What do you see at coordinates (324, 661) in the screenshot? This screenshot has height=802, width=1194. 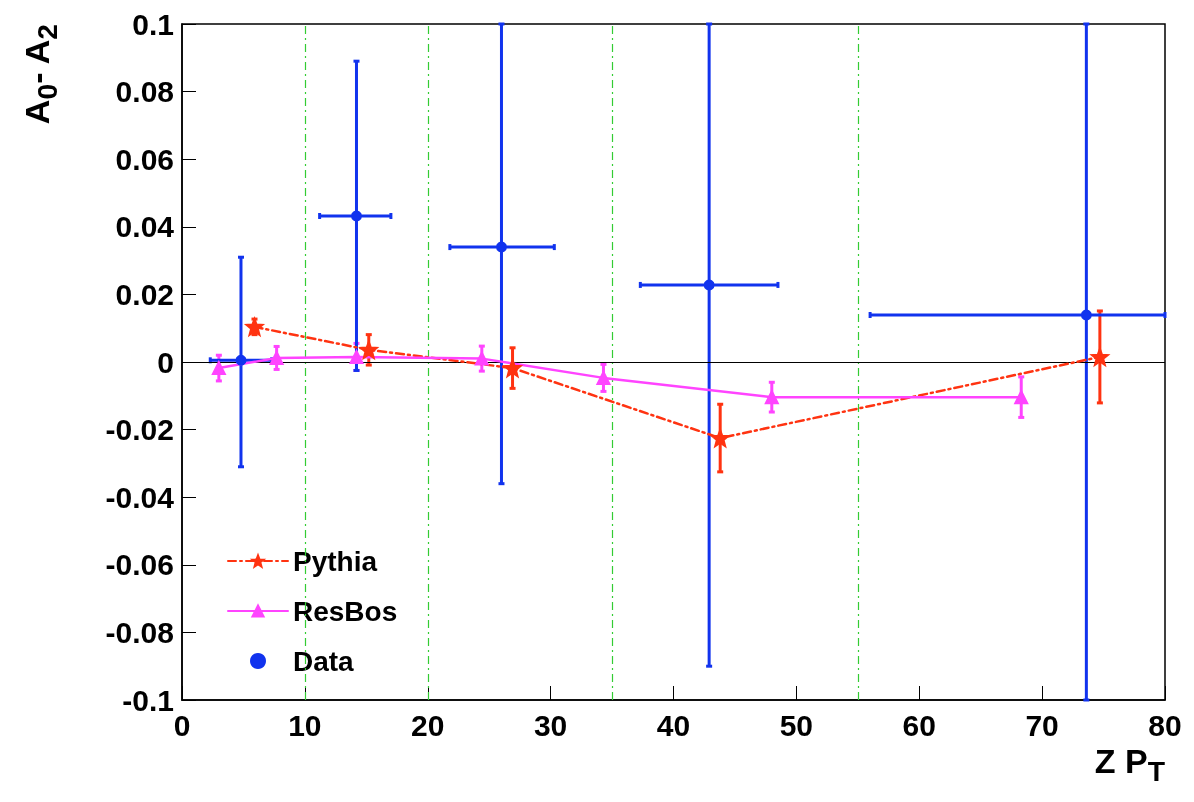 I see `legend-label: Data` at bounding box center [324, 661].